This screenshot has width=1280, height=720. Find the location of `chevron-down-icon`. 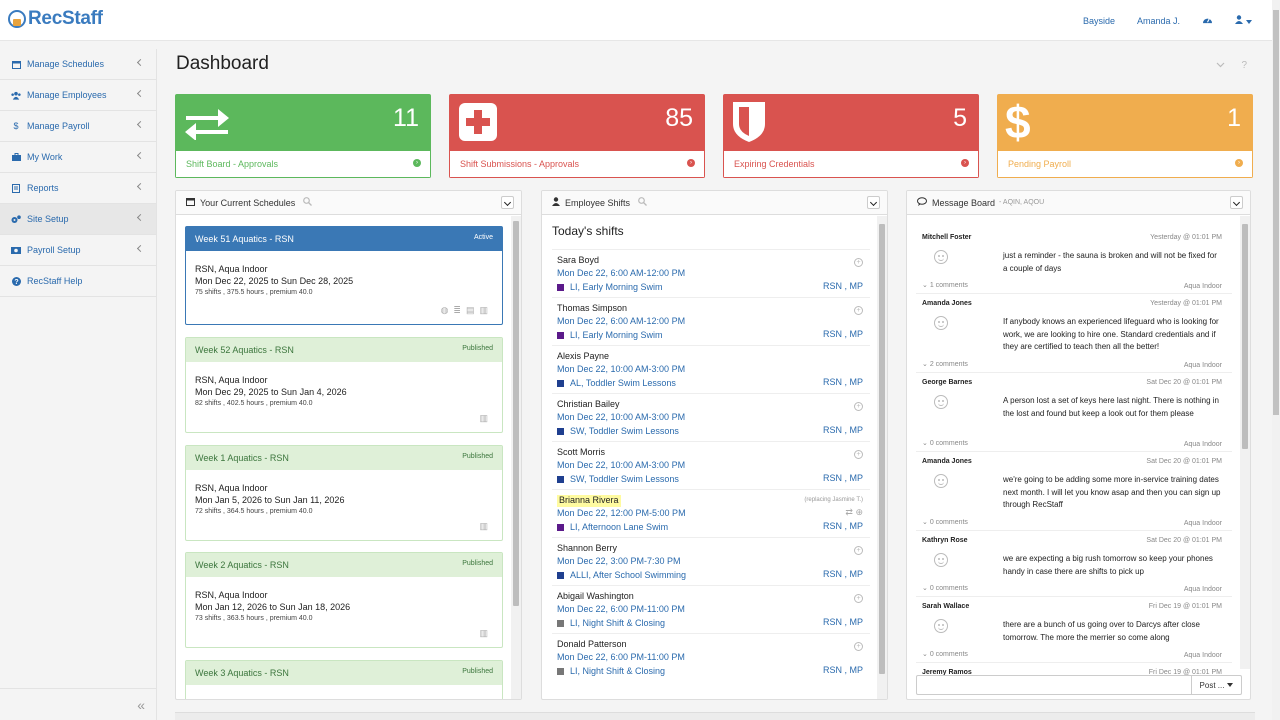

chevron-down-icon is located at coordinates (1220, 65).